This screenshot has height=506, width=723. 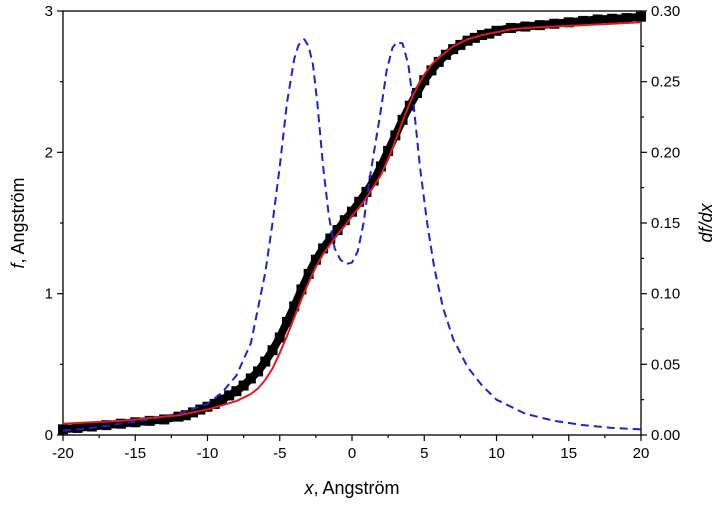 What do you see at coordinates (352, 453) in the screenshot?
I see `x-tick-label: 0` at bounding box center [352, 453].